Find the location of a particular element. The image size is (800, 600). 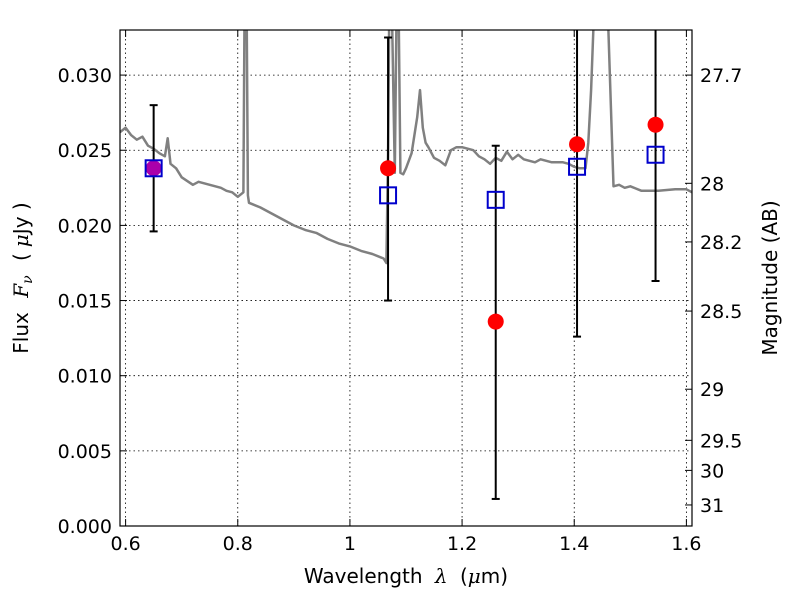

y2-tick-label: 29 is located at coordinates (712, 390).